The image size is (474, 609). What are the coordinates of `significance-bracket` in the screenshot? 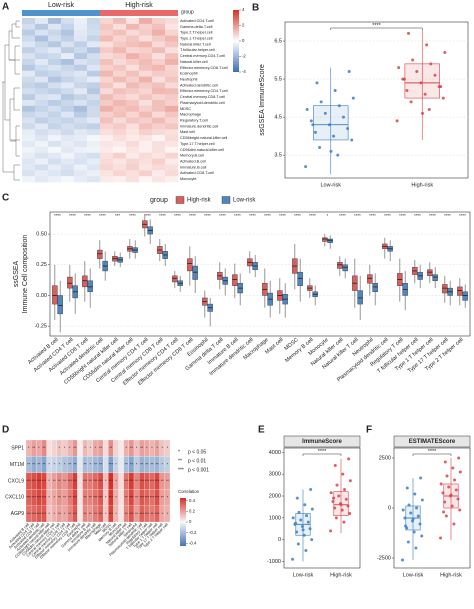 It's located at (432, 454).